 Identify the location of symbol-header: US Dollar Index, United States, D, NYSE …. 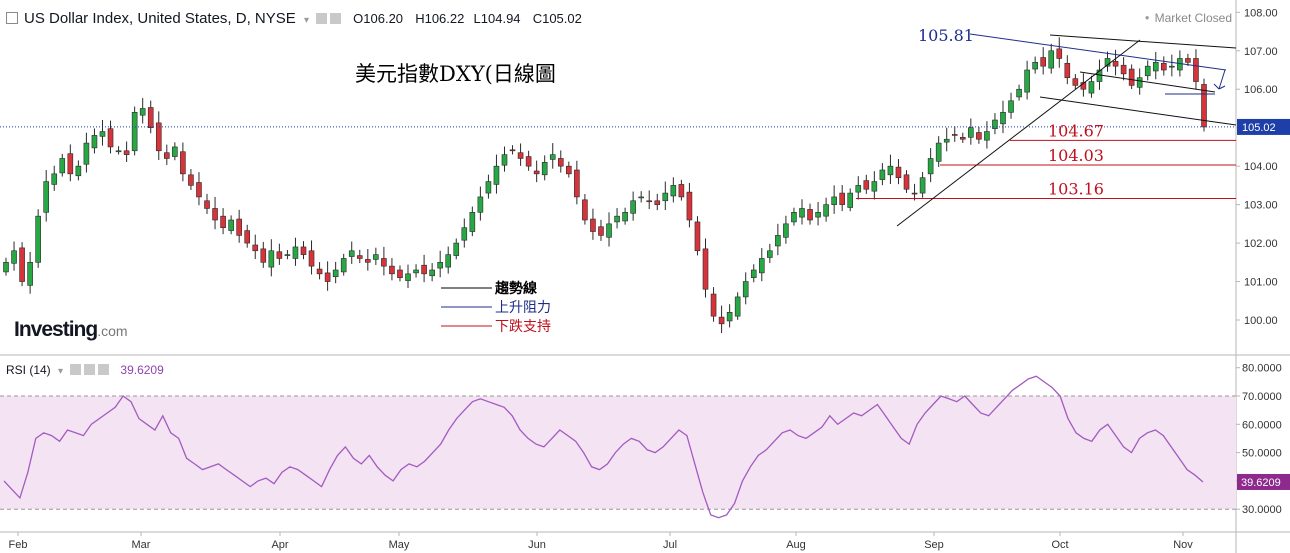
(294, 18).